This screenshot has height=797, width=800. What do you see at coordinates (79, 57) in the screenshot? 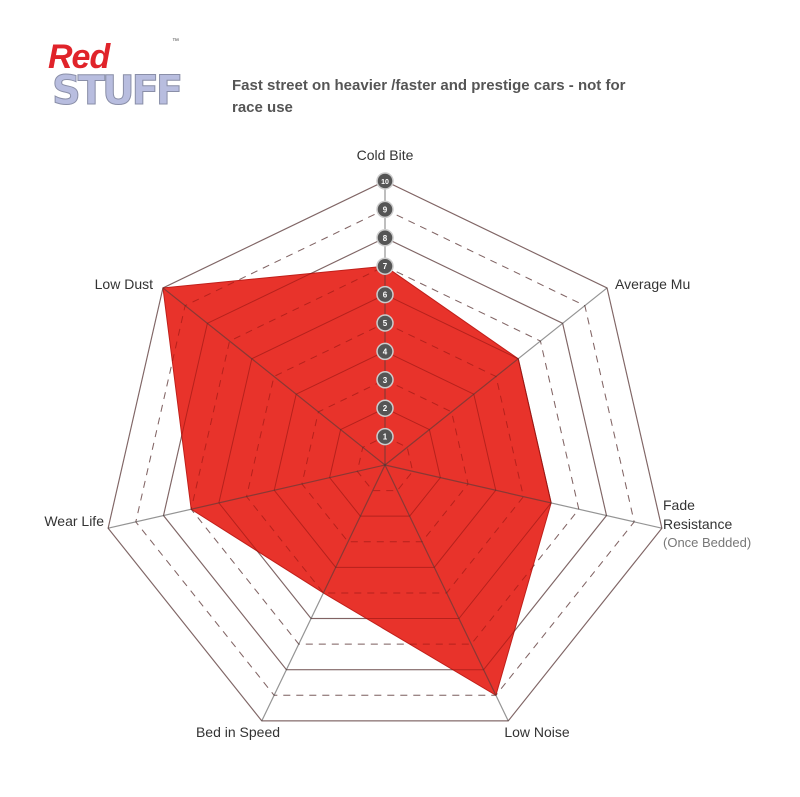
I see `logo-red-text: Red` at bounding box center [79, 57].